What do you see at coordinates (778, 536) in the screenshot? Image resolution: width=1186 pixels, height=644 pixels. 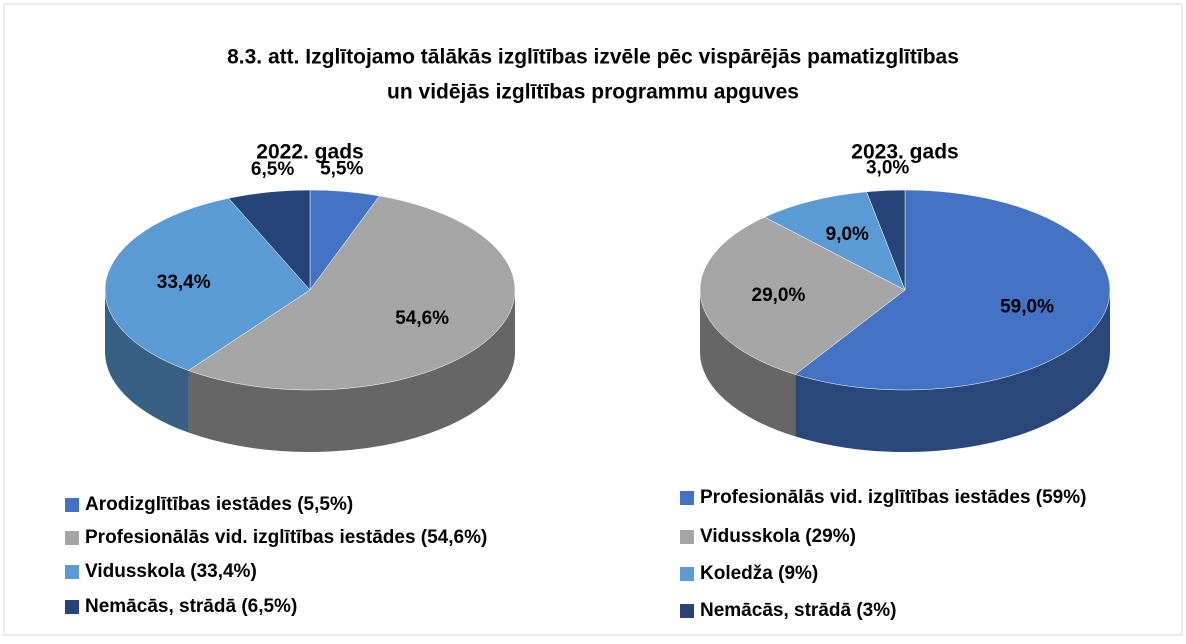 I see `legend-label: Vidusskola (29%)` at bounding box center [778, 536].